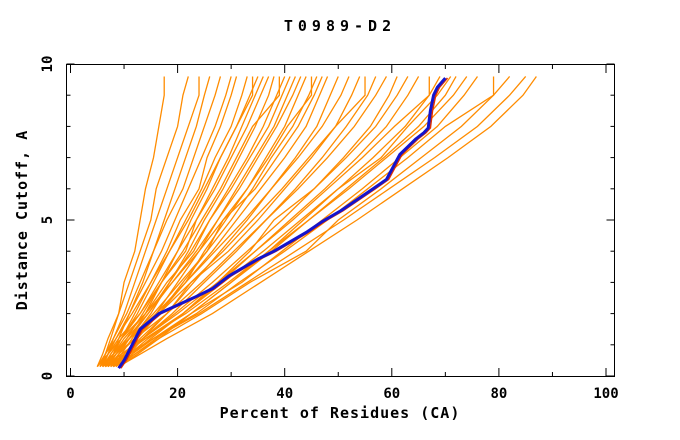 The height and width of the screenshot is (440, 680). I want to click on x-tick-label: 20, so click(177, 394).